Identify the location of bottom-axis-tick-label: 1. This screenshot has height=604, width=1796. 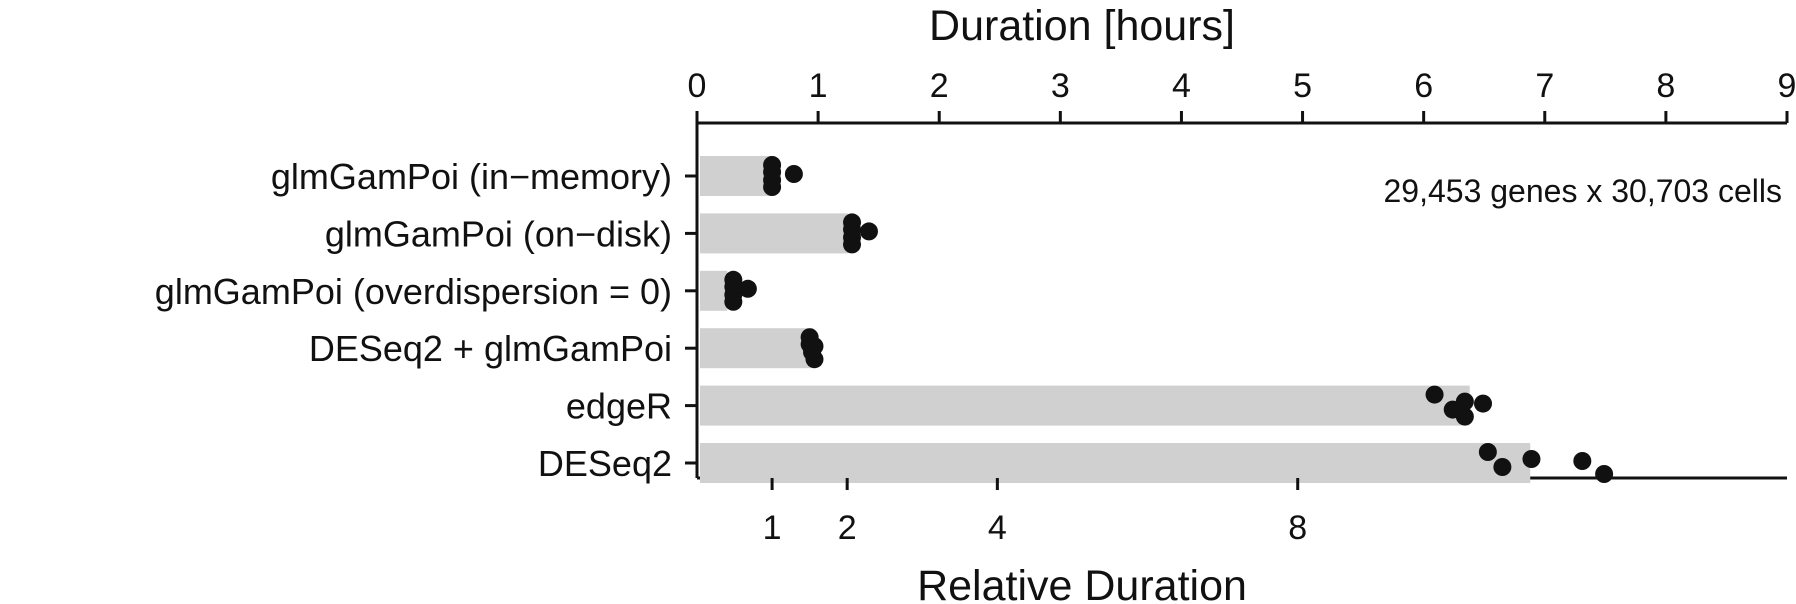
(772, 528).